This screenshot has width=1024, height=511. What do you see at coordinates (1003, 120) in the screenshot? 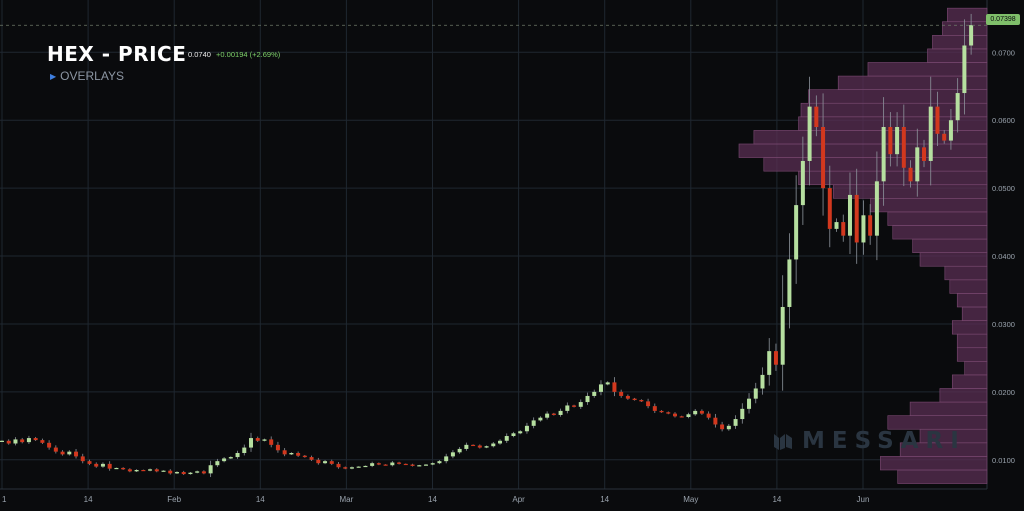
I see `y-tick-label: 0.0600` at bounding box center [1003, 120].